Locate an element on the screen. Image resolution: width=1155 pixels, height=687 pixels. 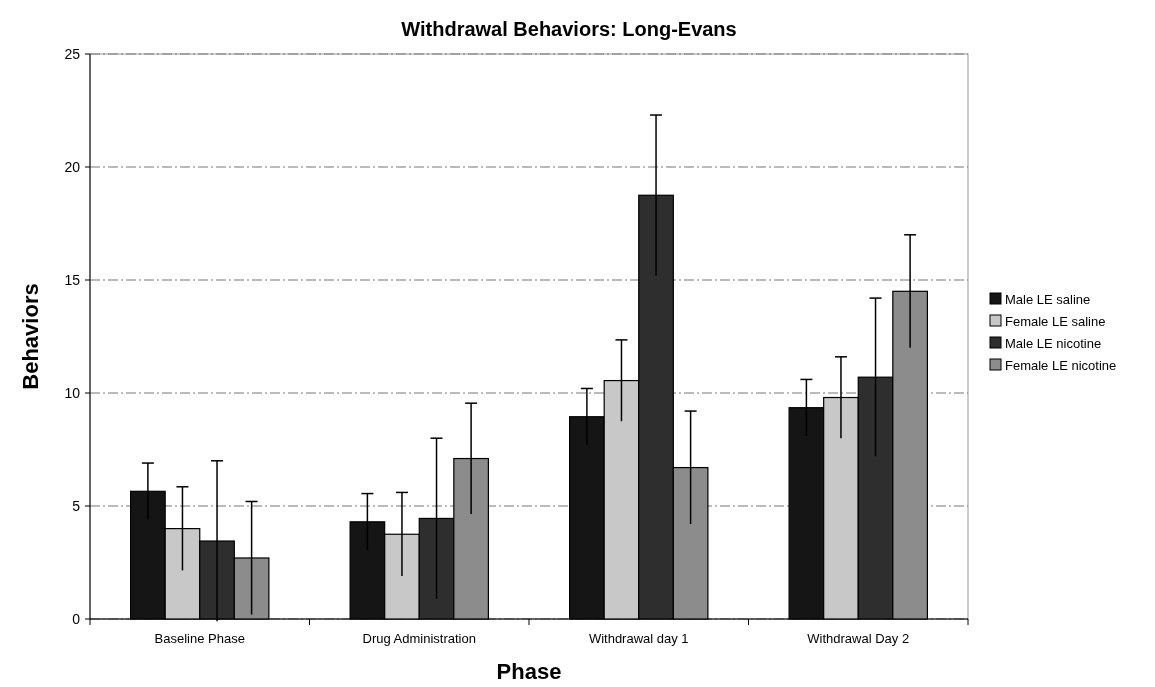
y-tick-label: 0 is located at coordinates (76, 618).